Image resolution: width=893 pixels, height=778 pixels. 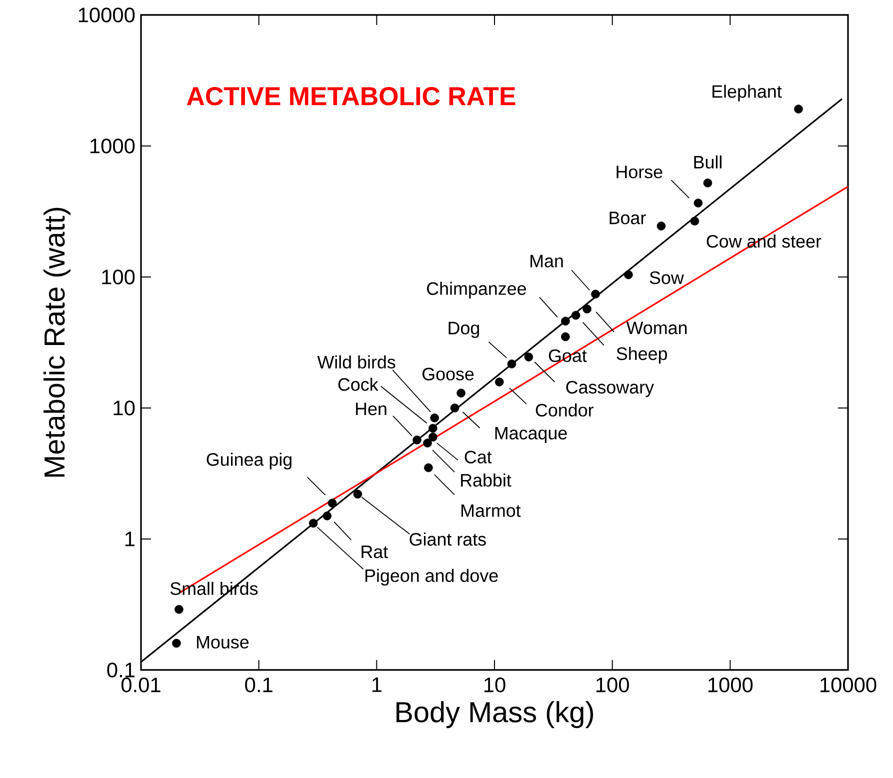 I want to click on x-tick-label: 10, so click(x=495, y=685).